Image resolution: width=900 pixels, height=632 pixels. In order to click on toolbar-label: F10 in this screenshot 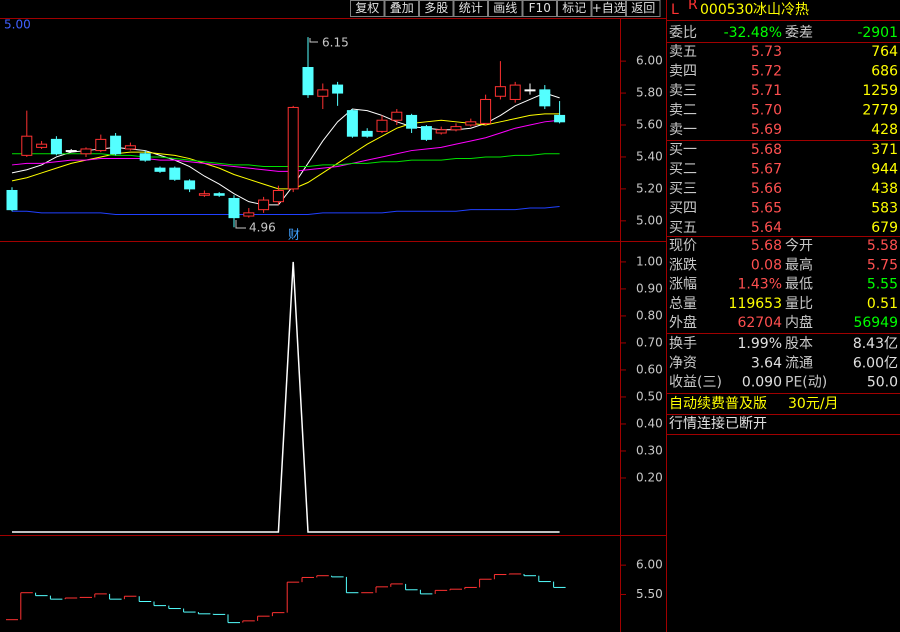, I will do `click(540, 8)`.